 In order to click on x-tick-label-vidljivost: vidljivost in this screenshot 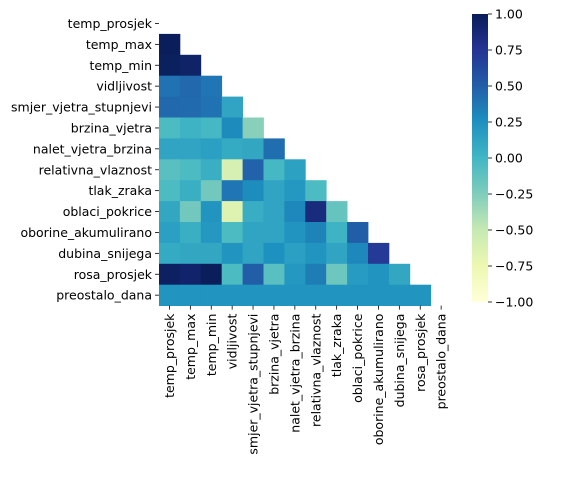, I will do `click(232, 342)`.